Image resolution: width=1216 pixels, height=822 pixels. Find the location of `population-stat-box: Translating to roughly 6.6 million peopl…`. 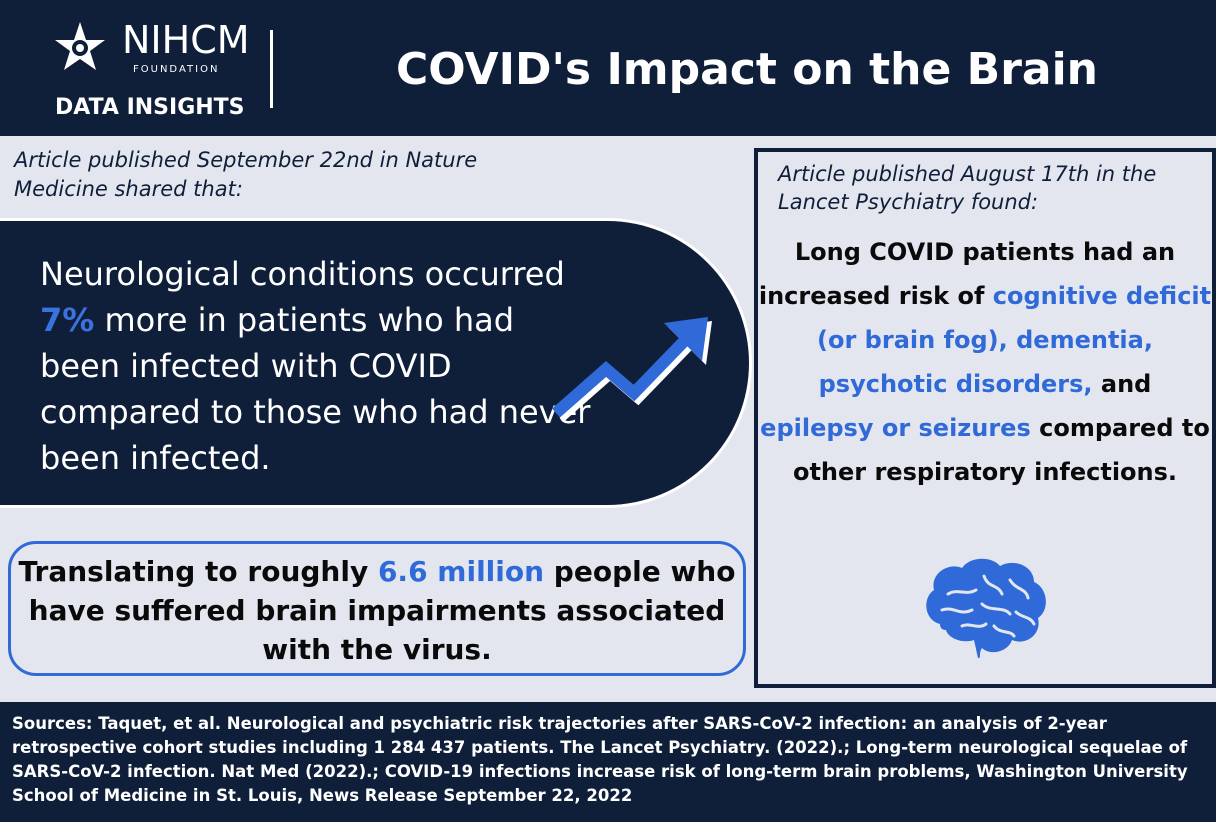

population-stat-box: Translating to roughly 6.6 million peopl… is located at coordinates (377, 608).